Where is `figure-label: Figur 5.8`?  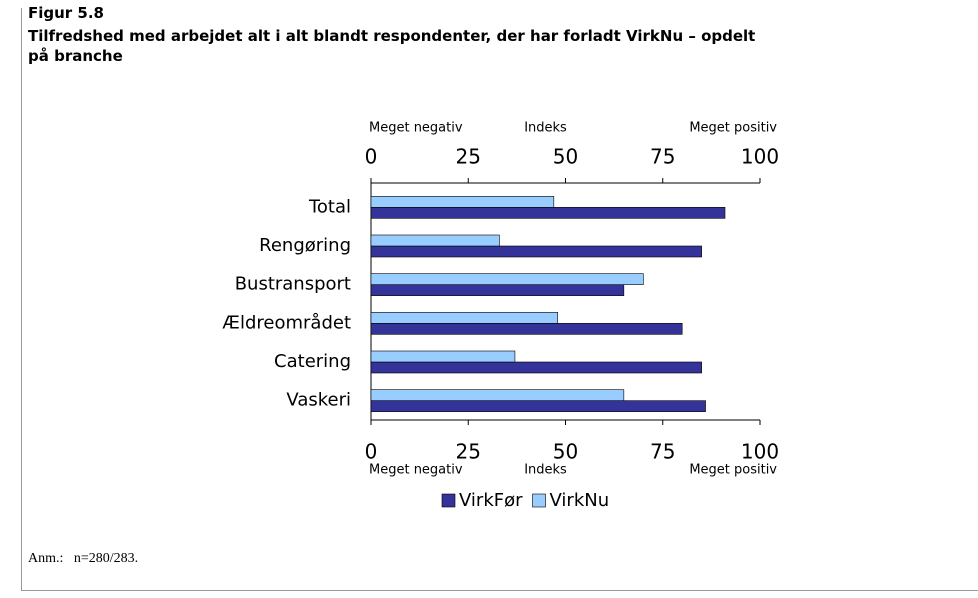 figure-label: Figur 5.8 is located at coordinates (66, 13).